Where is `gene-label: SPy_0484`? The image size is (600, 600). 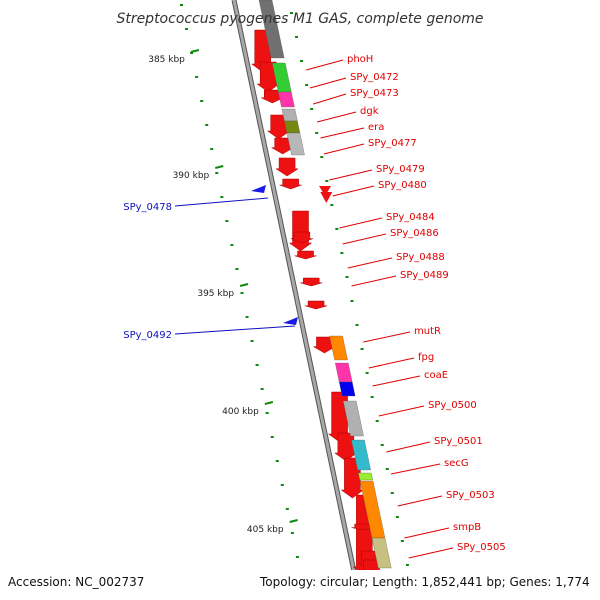
gene-label: SPy_0484 is located at coordinates (410, 217).